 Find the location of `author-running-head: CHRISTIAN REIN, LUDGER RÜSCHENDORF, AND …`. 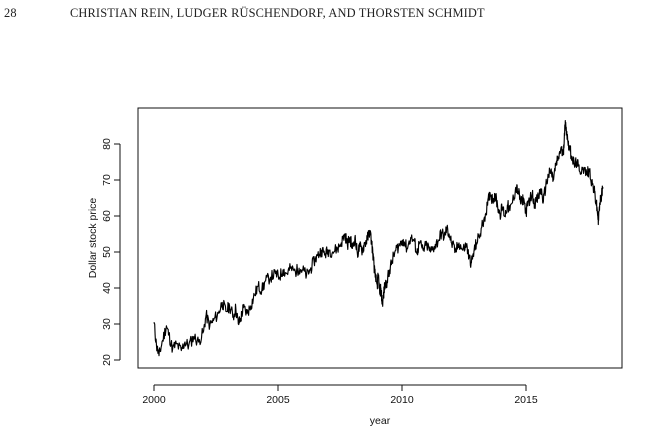

author-running-head: CHRISTIAN REIN, LUDGER RÜSCHENDORF, AND … is located at coordinates (277, 13).